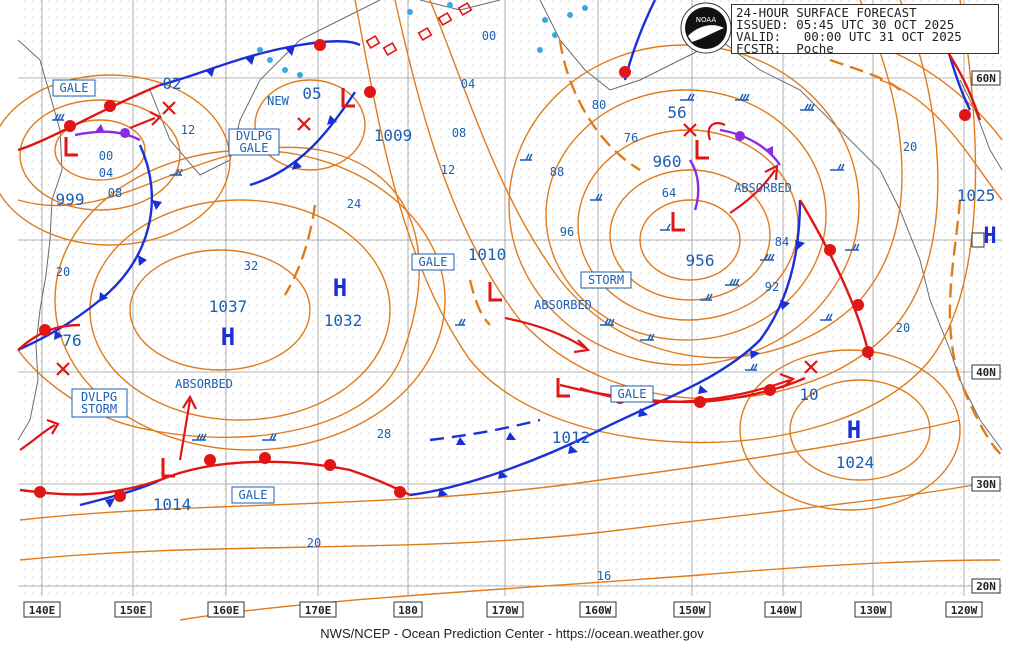 This screenshot has width=1024, height=652. Describe the element at coordinates (632, 394) in the screenshot. I see `gale-label-3: GALE` at that location.